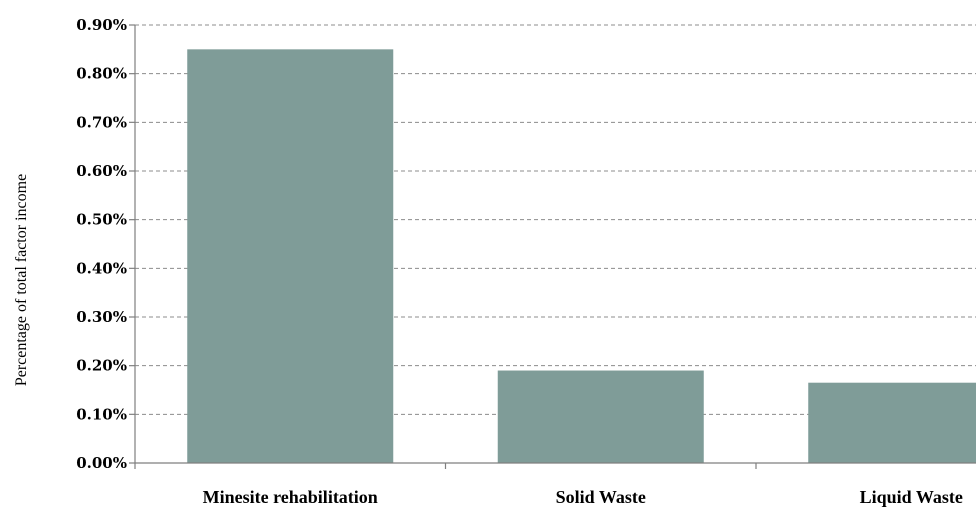 This screenshot has height=509, width=976. I want to click on y-axis-title: Percentage of total factor income, so click(21, 280).